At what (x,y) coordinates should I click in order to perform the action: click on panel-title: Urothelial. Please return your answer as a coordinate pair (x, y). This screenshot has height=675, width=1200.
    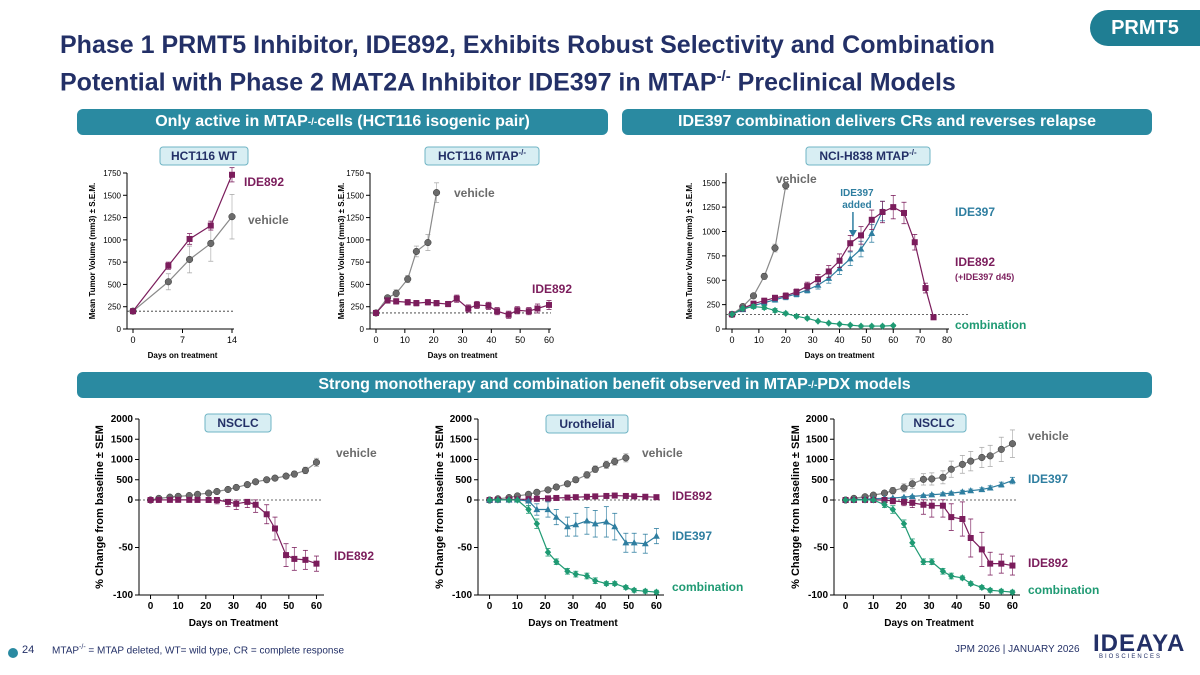
    Looking at the image, I should click on (586, 424).